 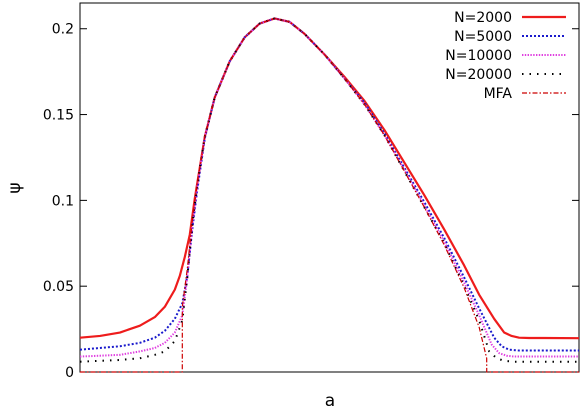 I want to click on legend-label: N=5000, so click(x=483, y=37).